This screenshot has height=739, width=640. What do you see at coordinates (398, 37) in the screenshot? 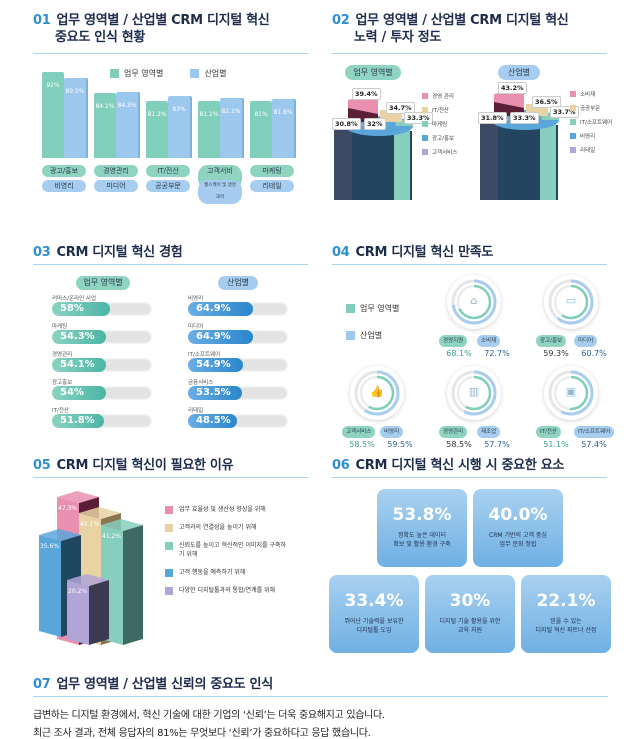
I see `title-line: 노력 / 투자 정도` at bounding box center [398, 37].